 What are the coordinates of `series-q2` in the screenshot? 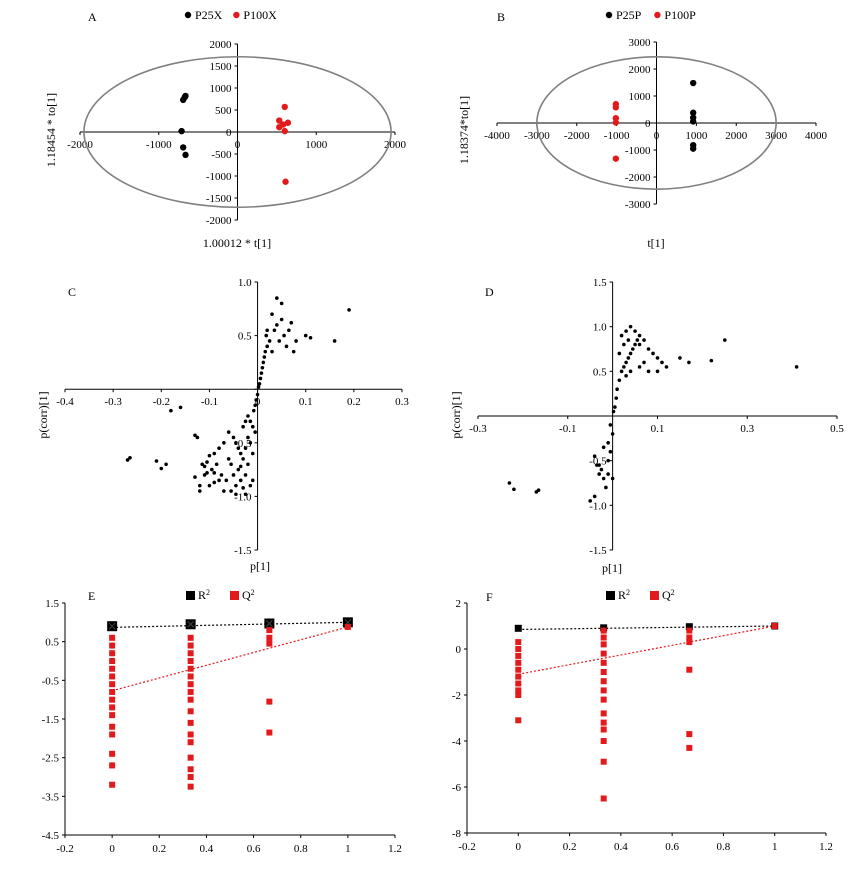 It's located at (646, 712).